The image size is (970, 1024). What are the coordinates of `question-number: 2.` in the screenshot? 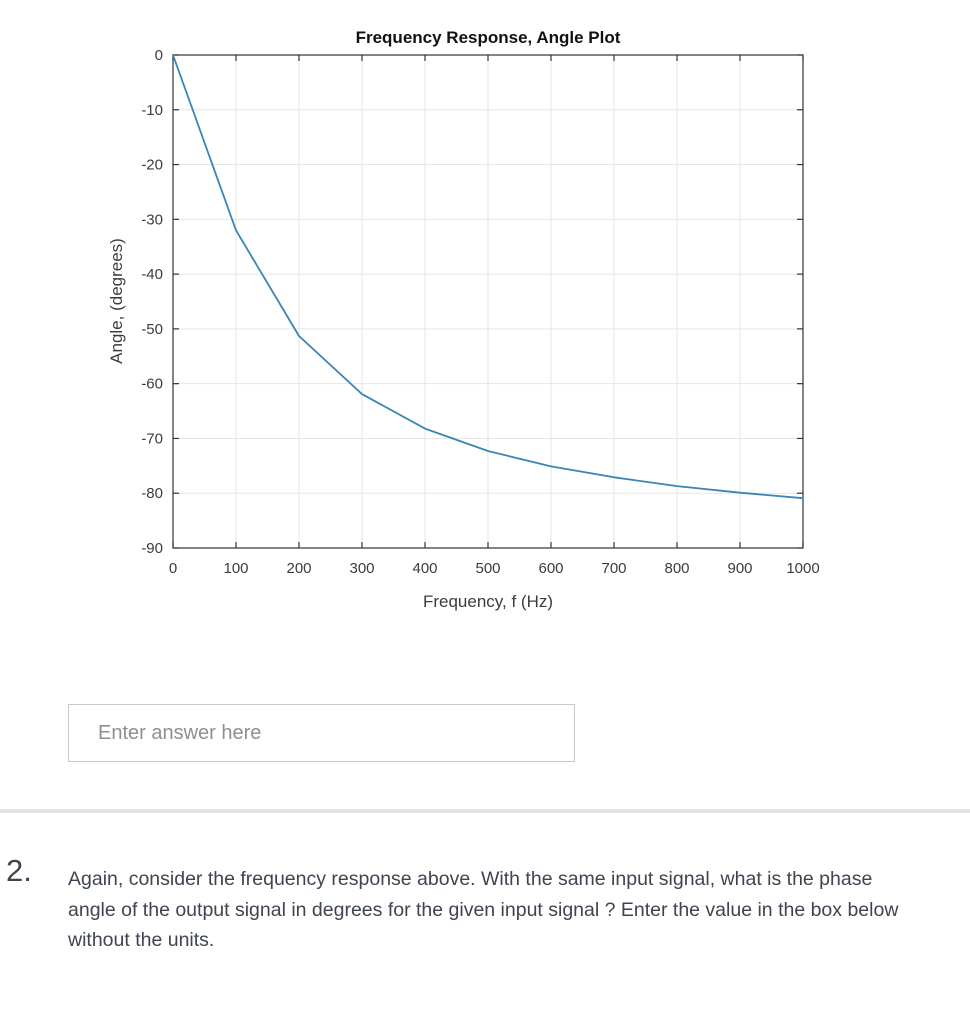 It's located at (19, 870).